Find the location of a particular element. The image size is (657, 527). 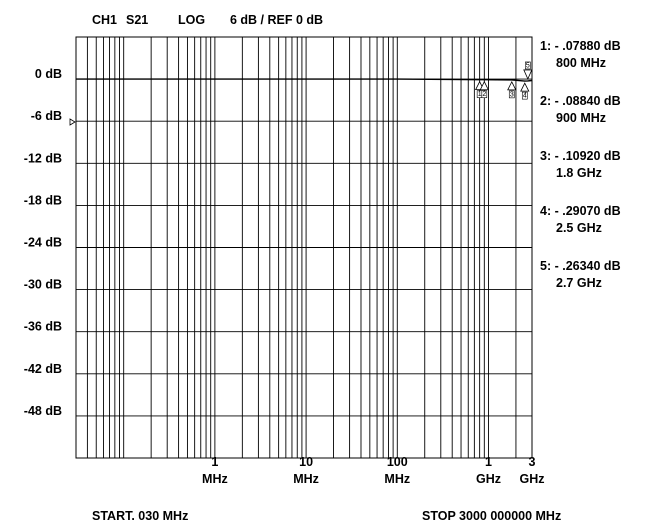

y-tick-label: -30 dB is located at coordinates (43, 285).